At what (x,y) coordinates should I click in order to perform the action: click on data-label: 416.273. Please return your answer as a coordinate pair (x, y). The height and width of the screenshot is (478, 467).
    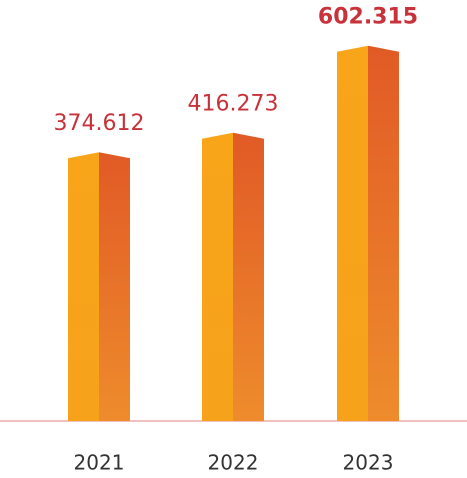
    Looking at the image, I should click on (233, 104).